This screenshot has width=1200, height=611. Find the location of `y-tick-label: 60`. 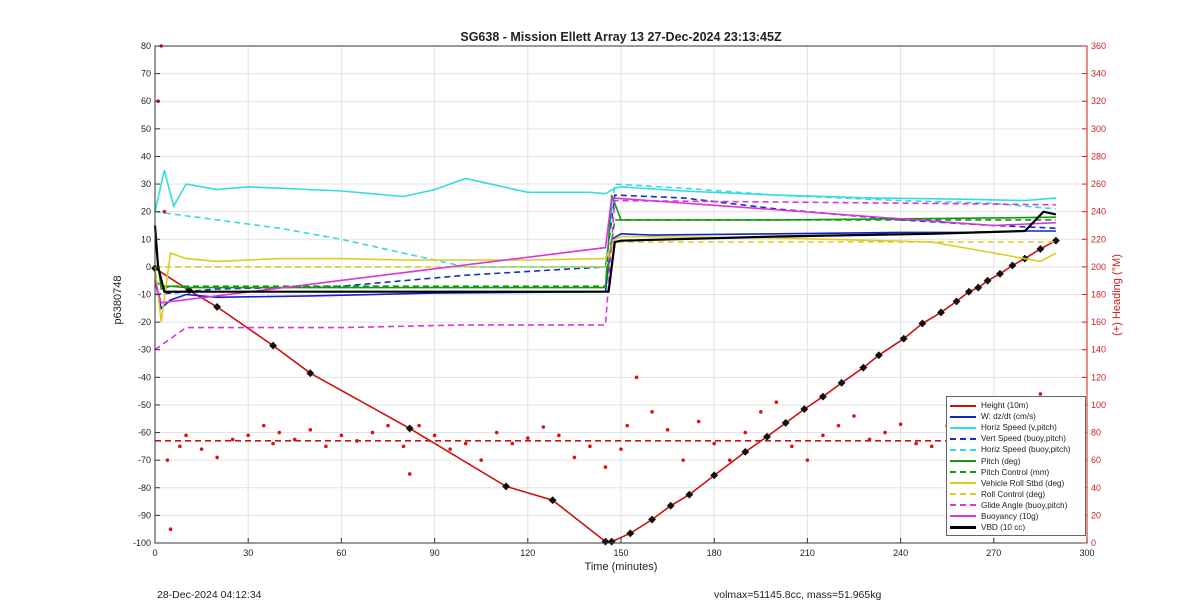

y-tick-label: 60 is located at coordinates (146, 101).